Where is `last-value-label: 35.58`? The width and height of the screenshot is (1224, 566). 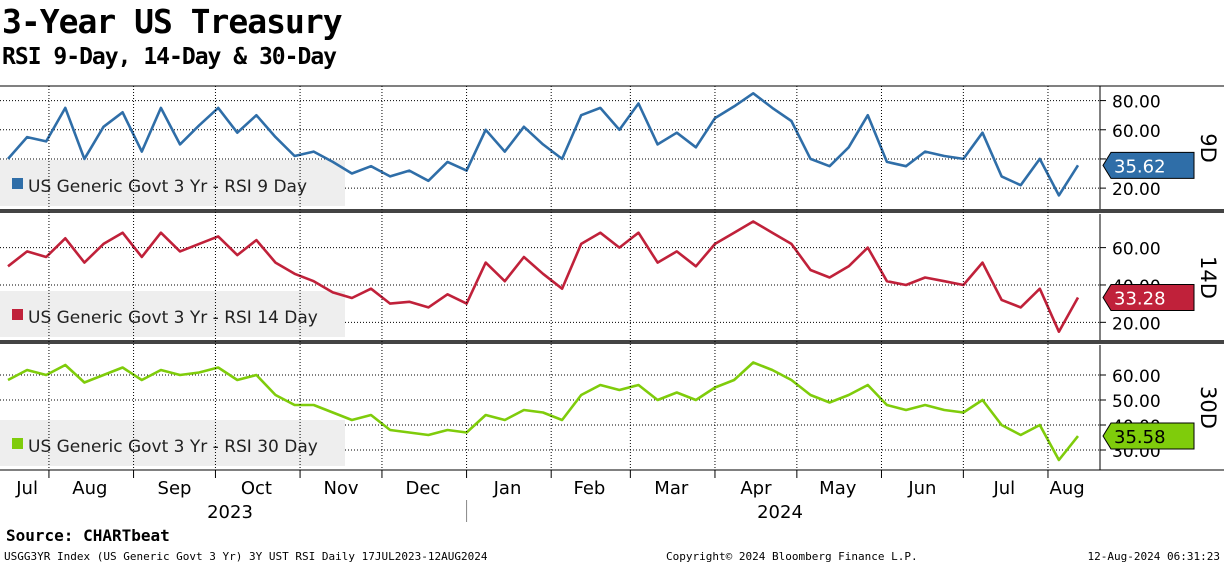
last-value-label: 35.58 is located at coordinates (1140, 437).